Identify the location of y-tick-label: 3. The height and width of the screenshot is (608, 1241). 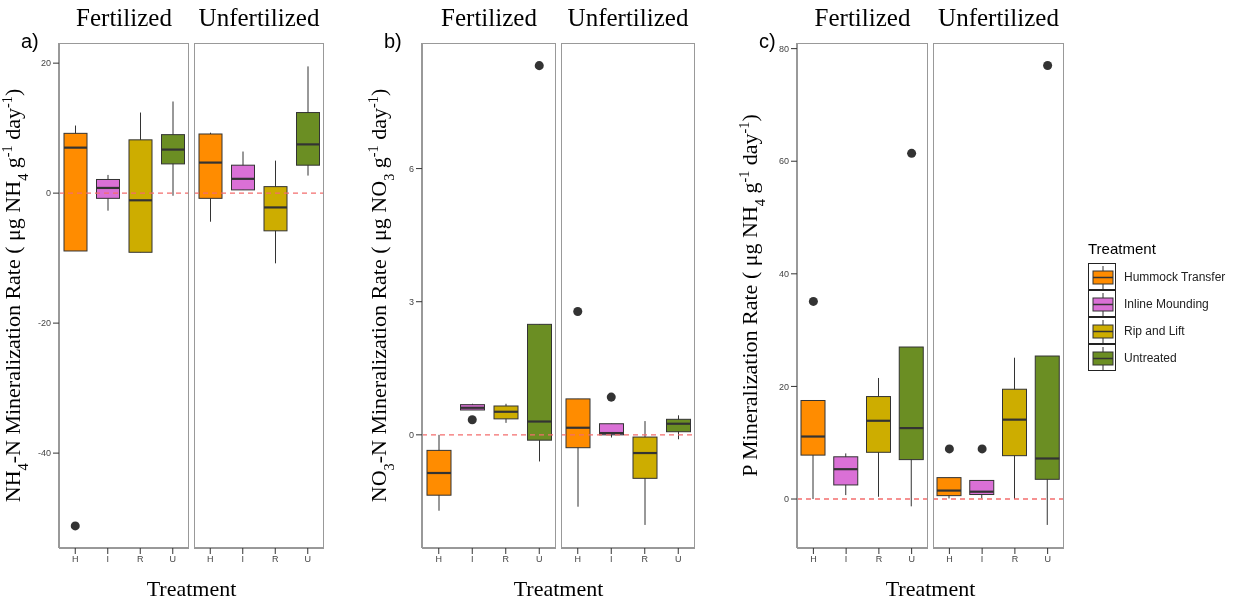
(411, 301).